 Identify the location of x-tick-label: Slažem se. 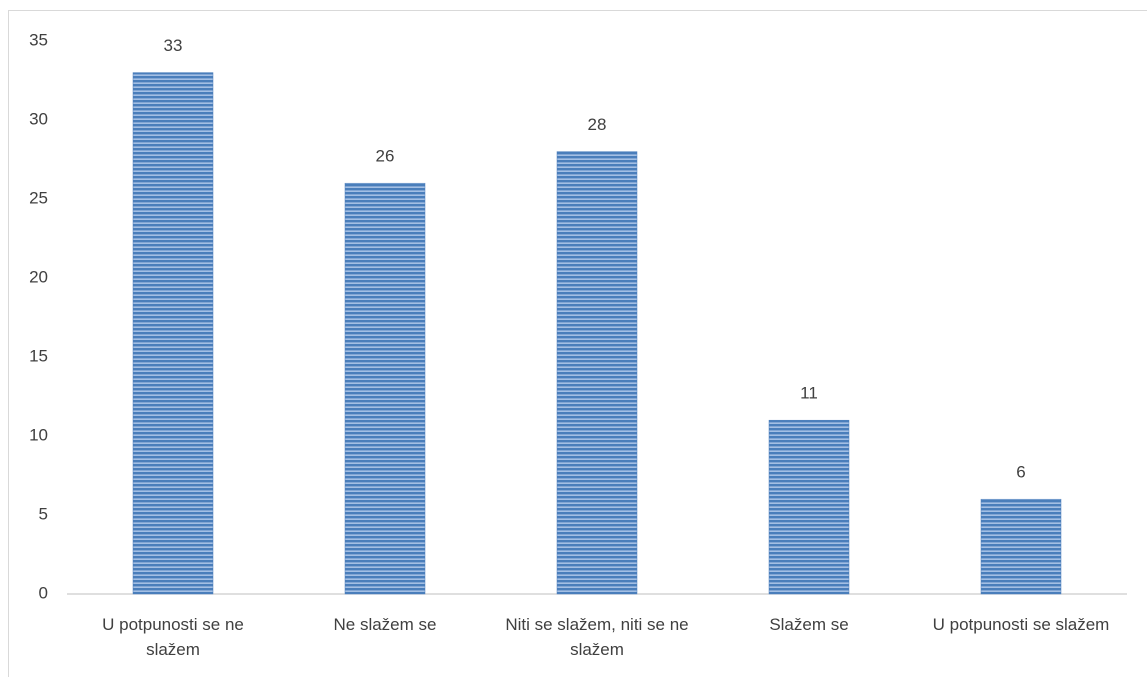
(809, 624).